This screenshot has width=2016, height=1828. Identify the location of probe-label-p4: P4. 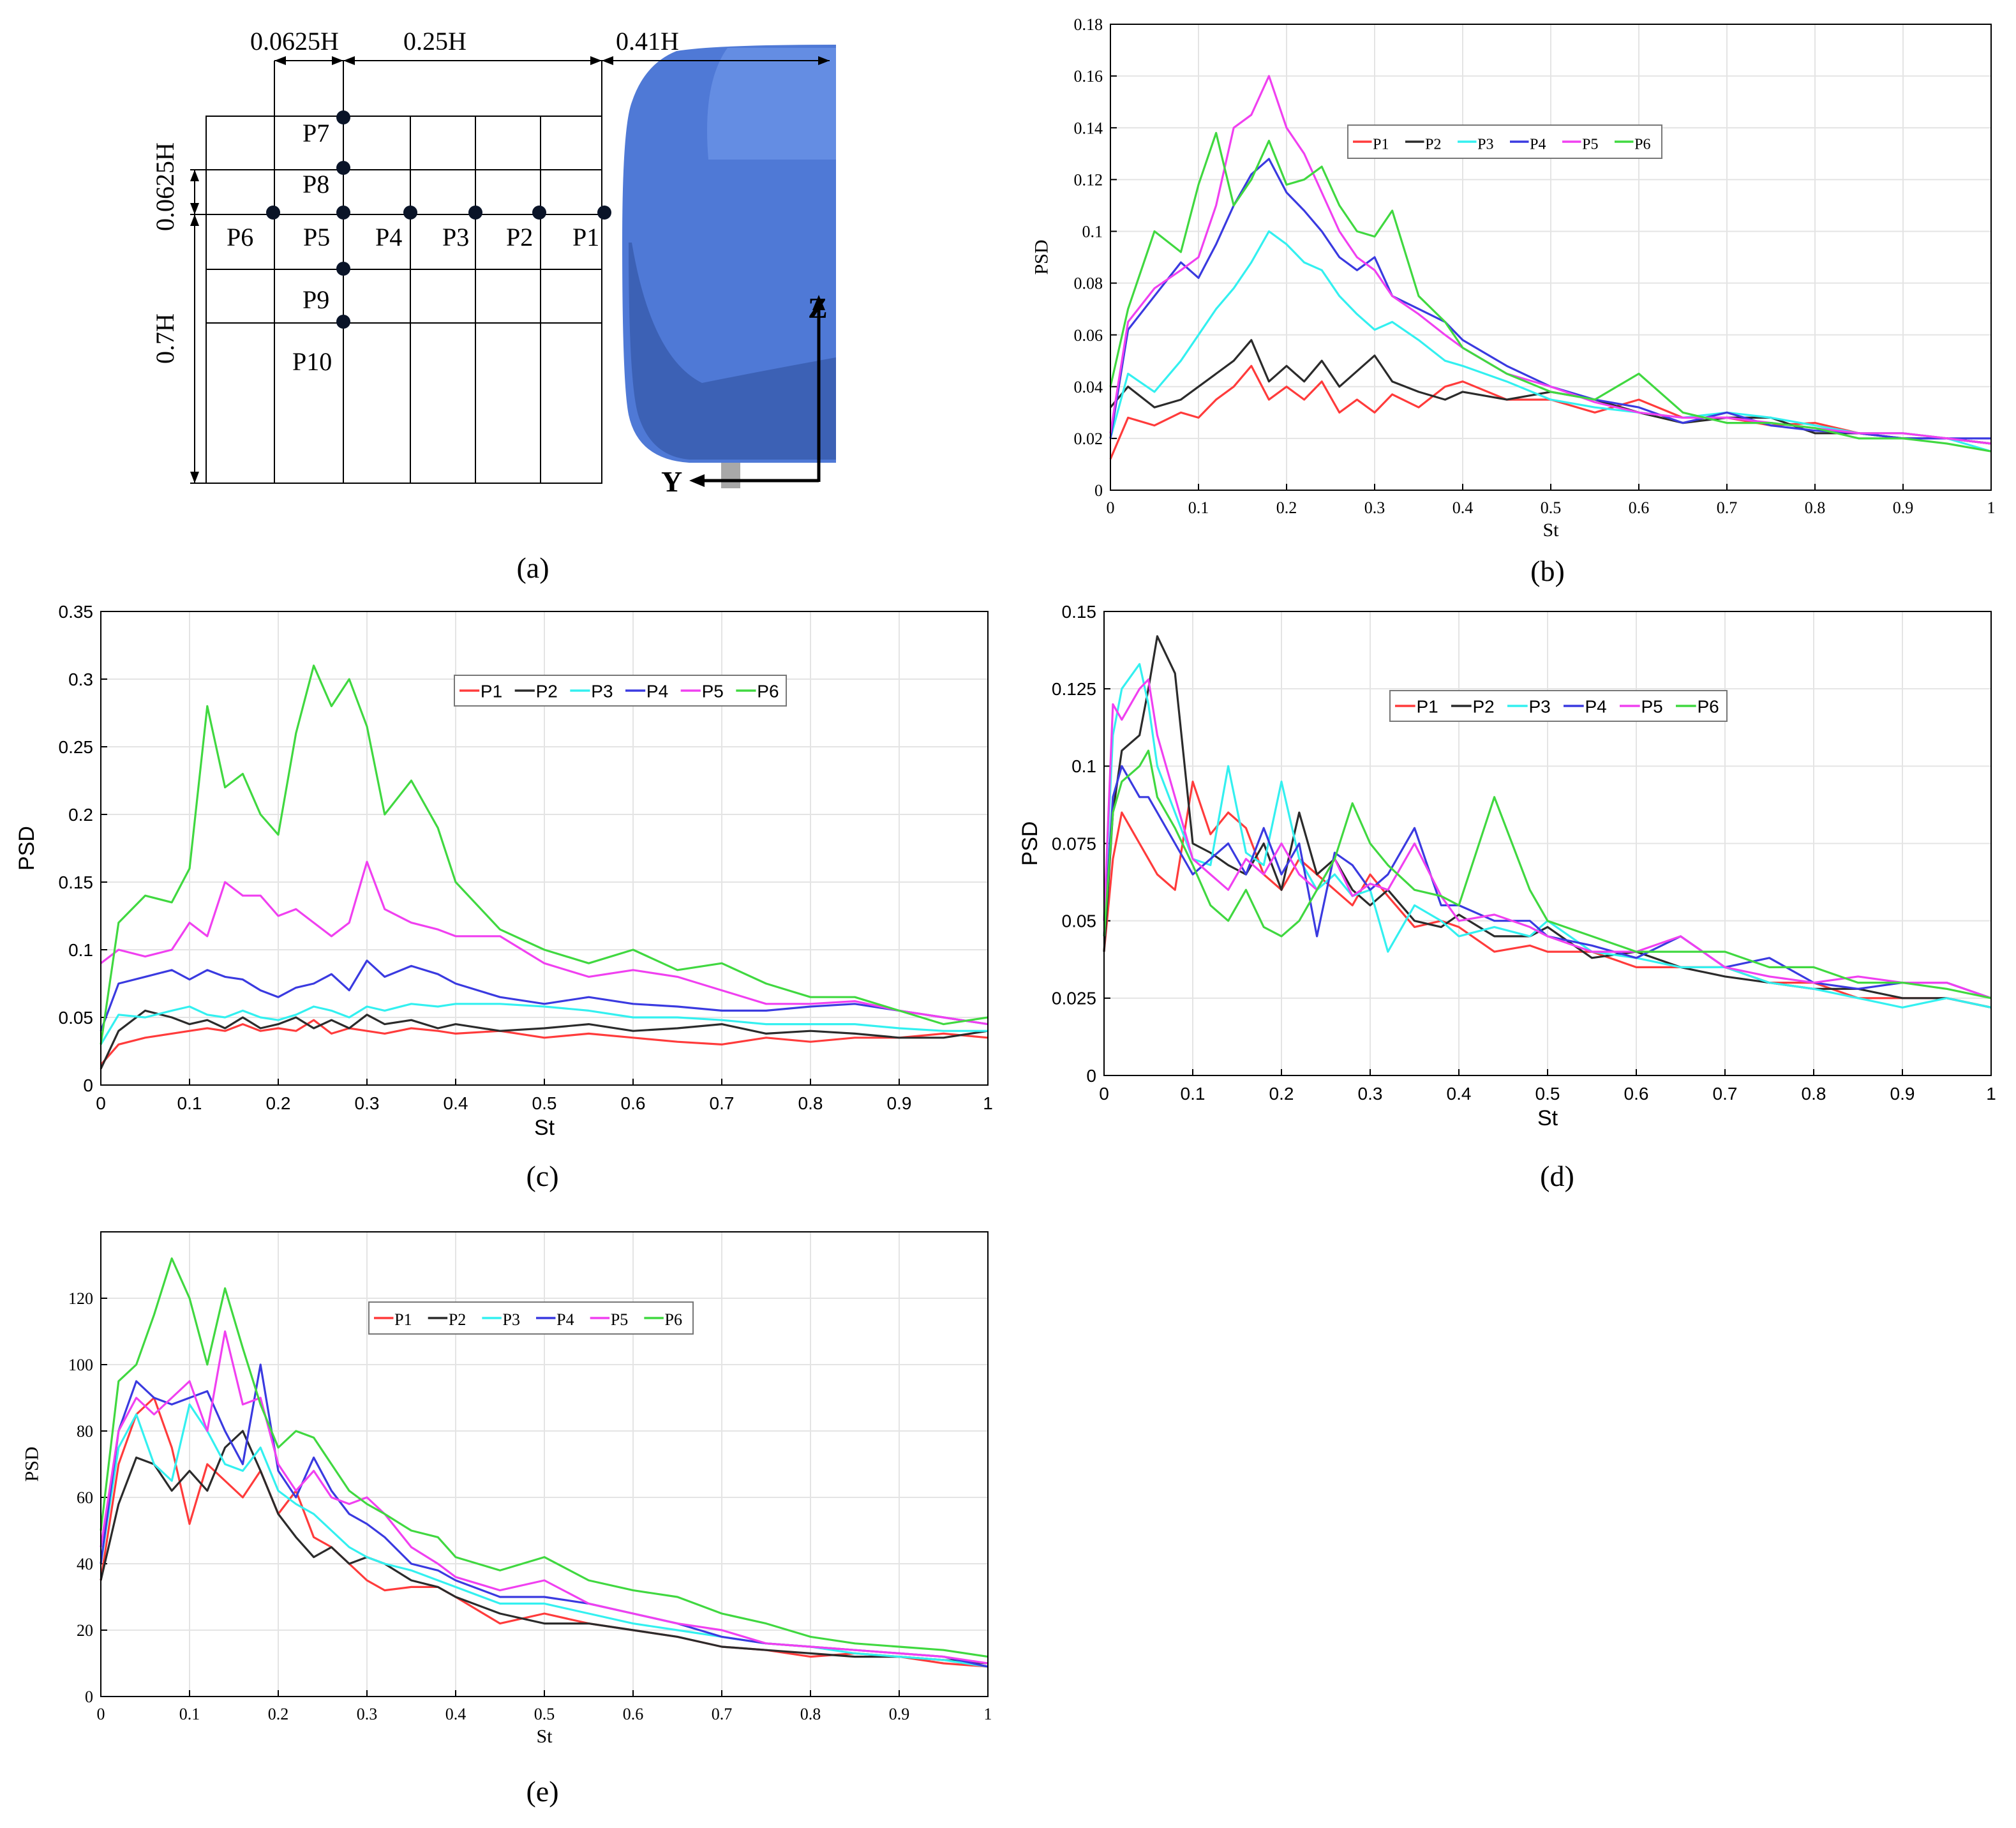
(388, 237).